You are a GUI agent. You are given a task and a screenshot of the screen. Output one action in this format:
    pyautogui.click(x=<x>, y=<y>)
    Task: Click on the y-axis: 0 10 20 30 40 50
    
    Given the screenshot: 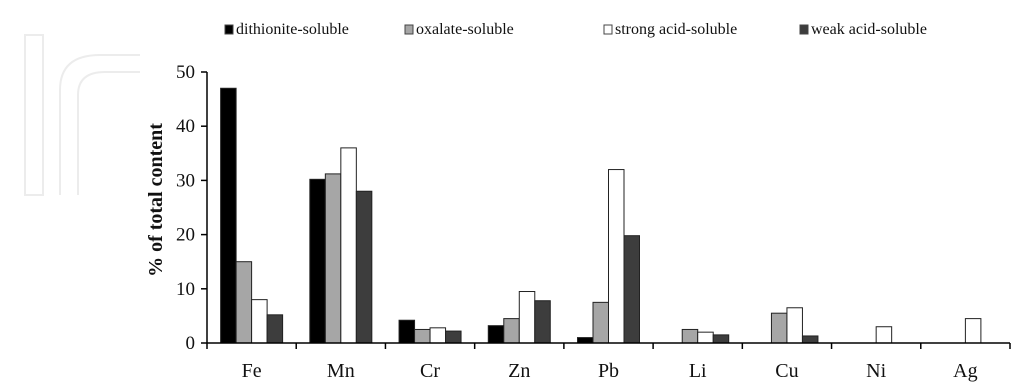 What is the action you would take?
    pyautogui.click(x=192, y=208)
    